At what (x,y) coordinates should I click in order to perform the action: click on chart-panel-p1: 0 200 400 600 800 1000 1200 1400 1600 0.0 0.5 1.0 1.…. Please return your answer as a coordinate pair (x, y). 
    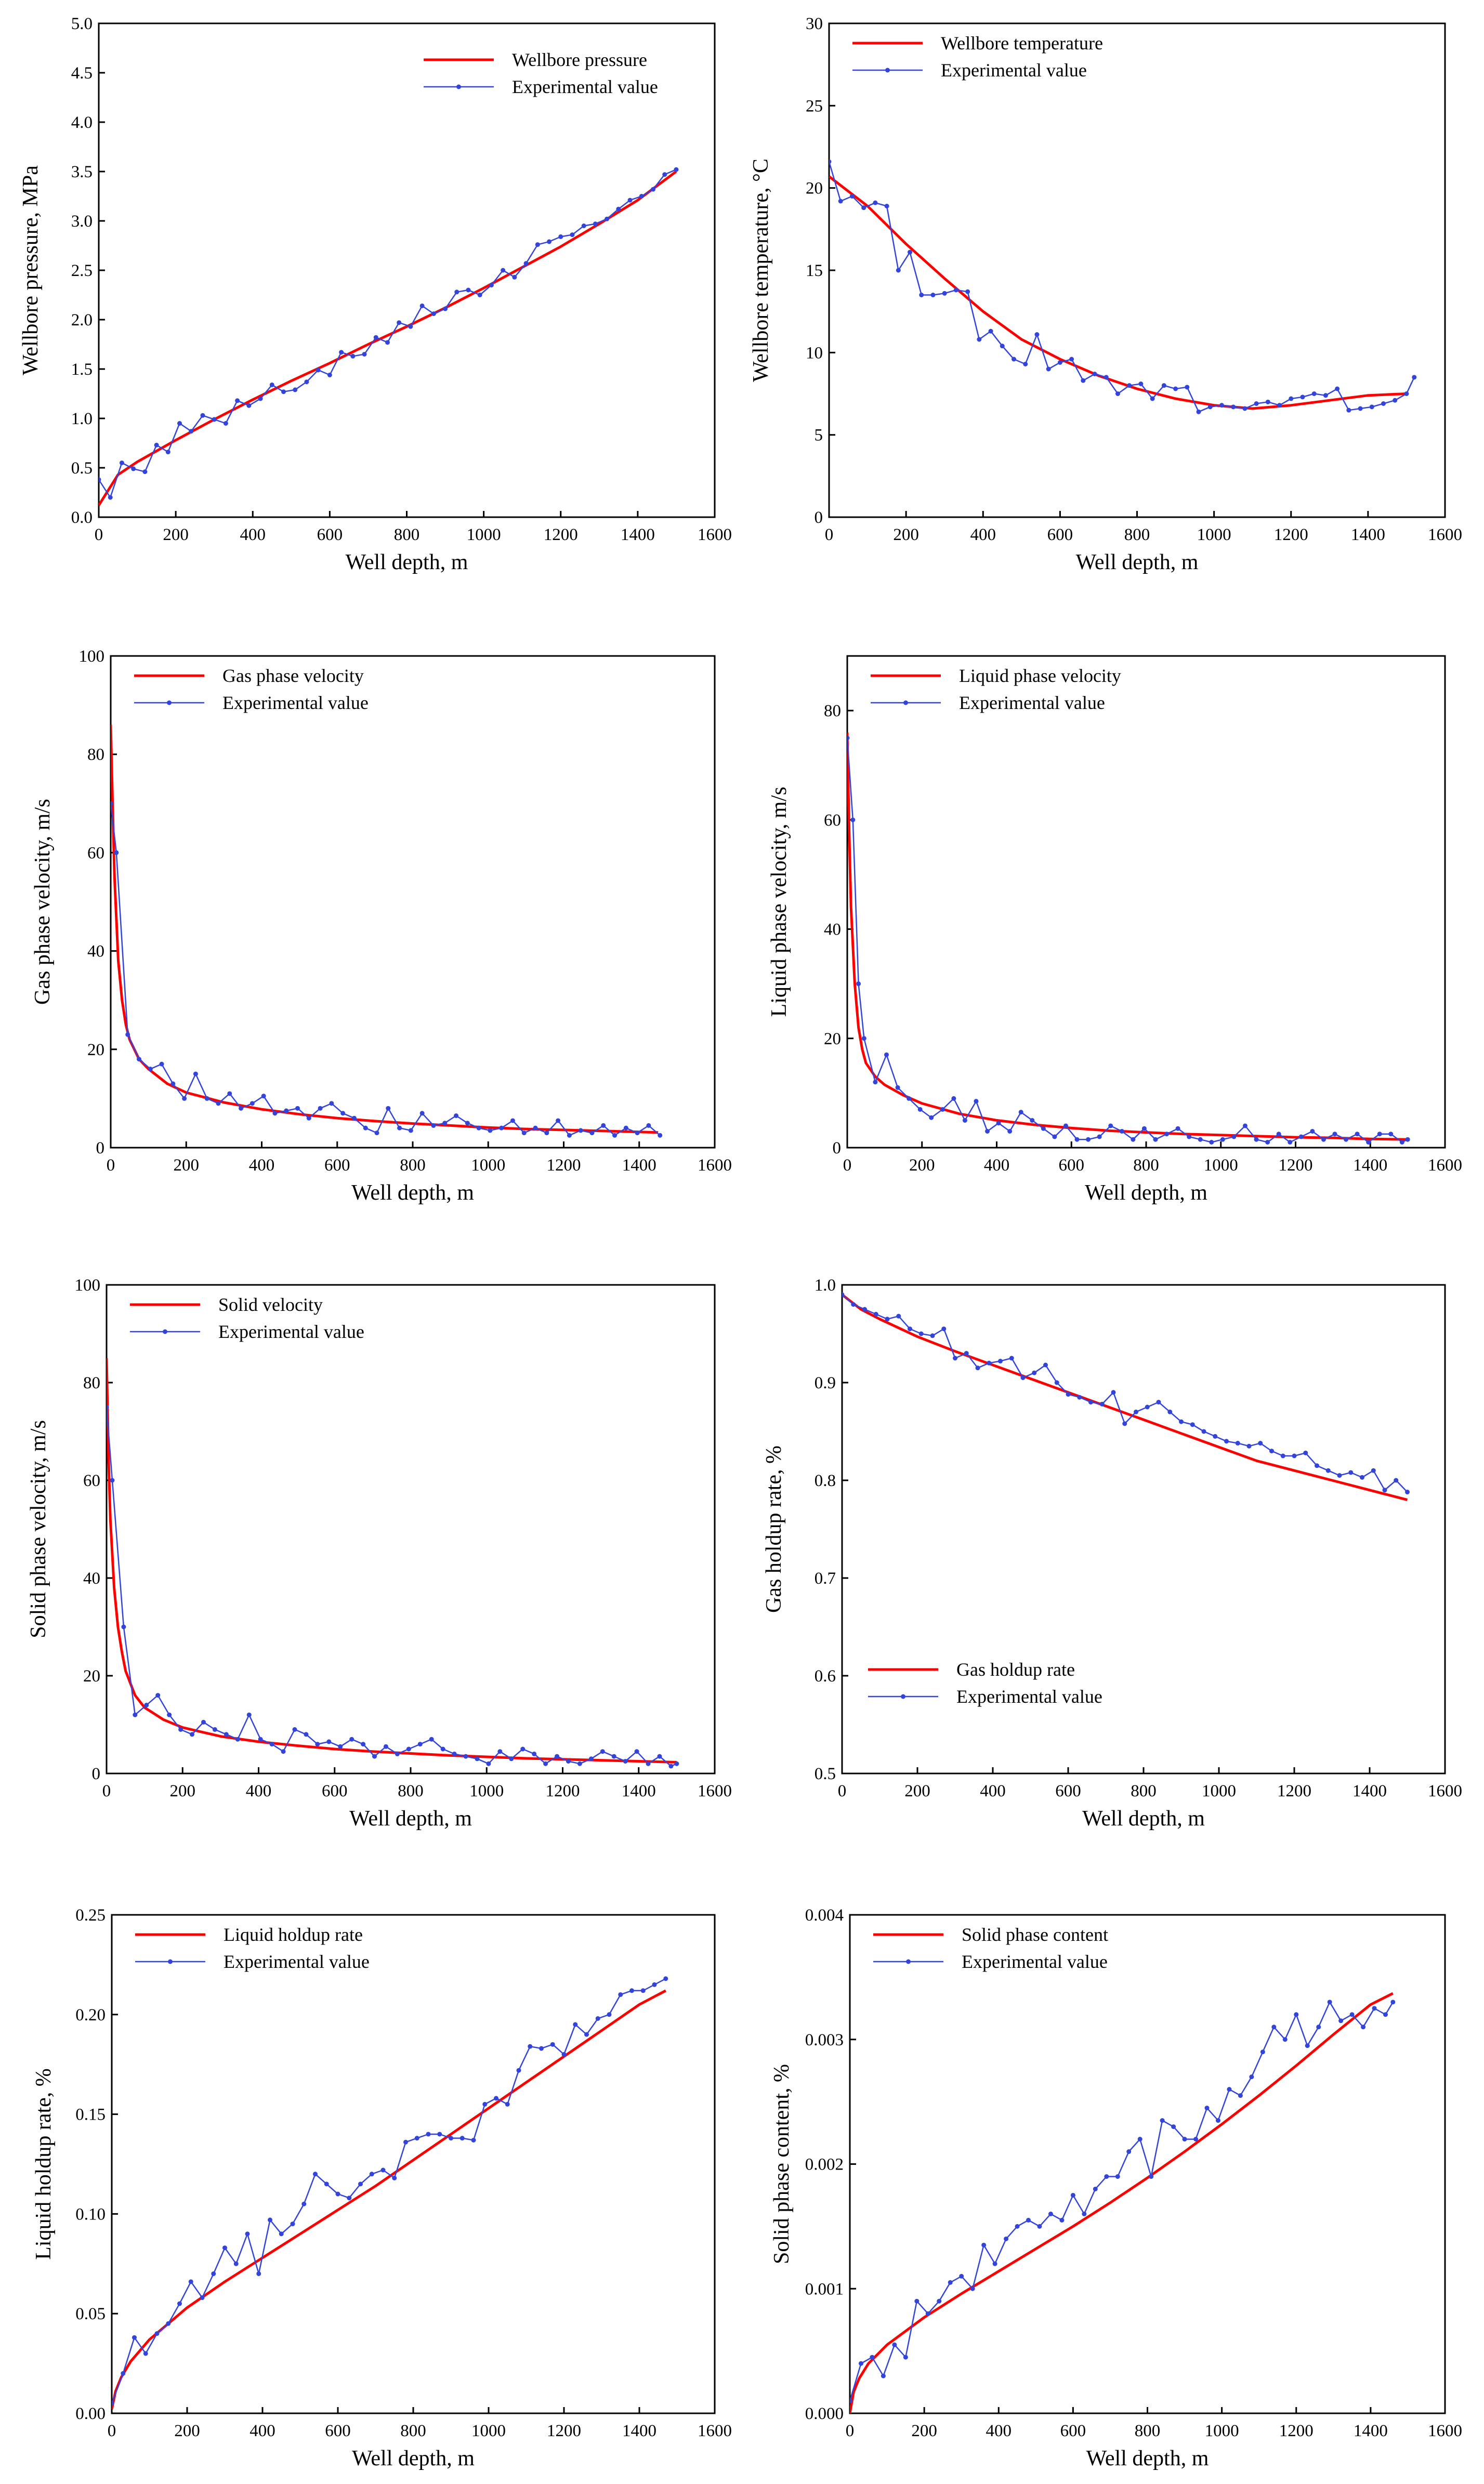
    Looking at the image, I should click on (375, 294).